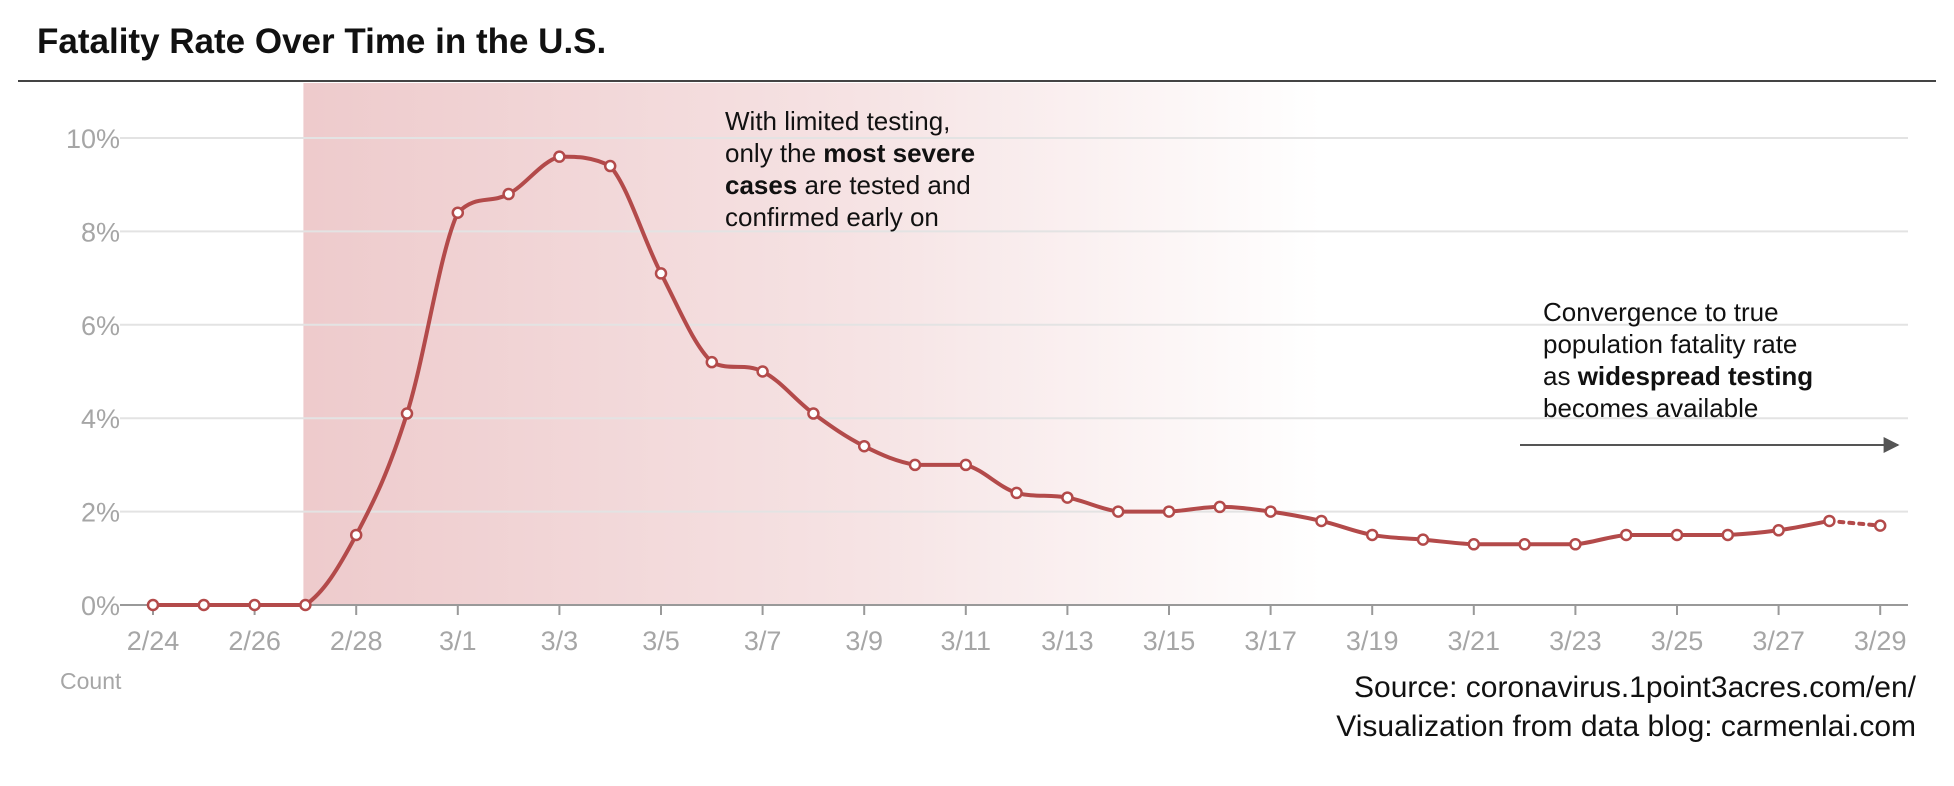  What do you see at coordinates (977, 81) in the screenshot?
I see `title-divider` at bounding box center [977, 81].